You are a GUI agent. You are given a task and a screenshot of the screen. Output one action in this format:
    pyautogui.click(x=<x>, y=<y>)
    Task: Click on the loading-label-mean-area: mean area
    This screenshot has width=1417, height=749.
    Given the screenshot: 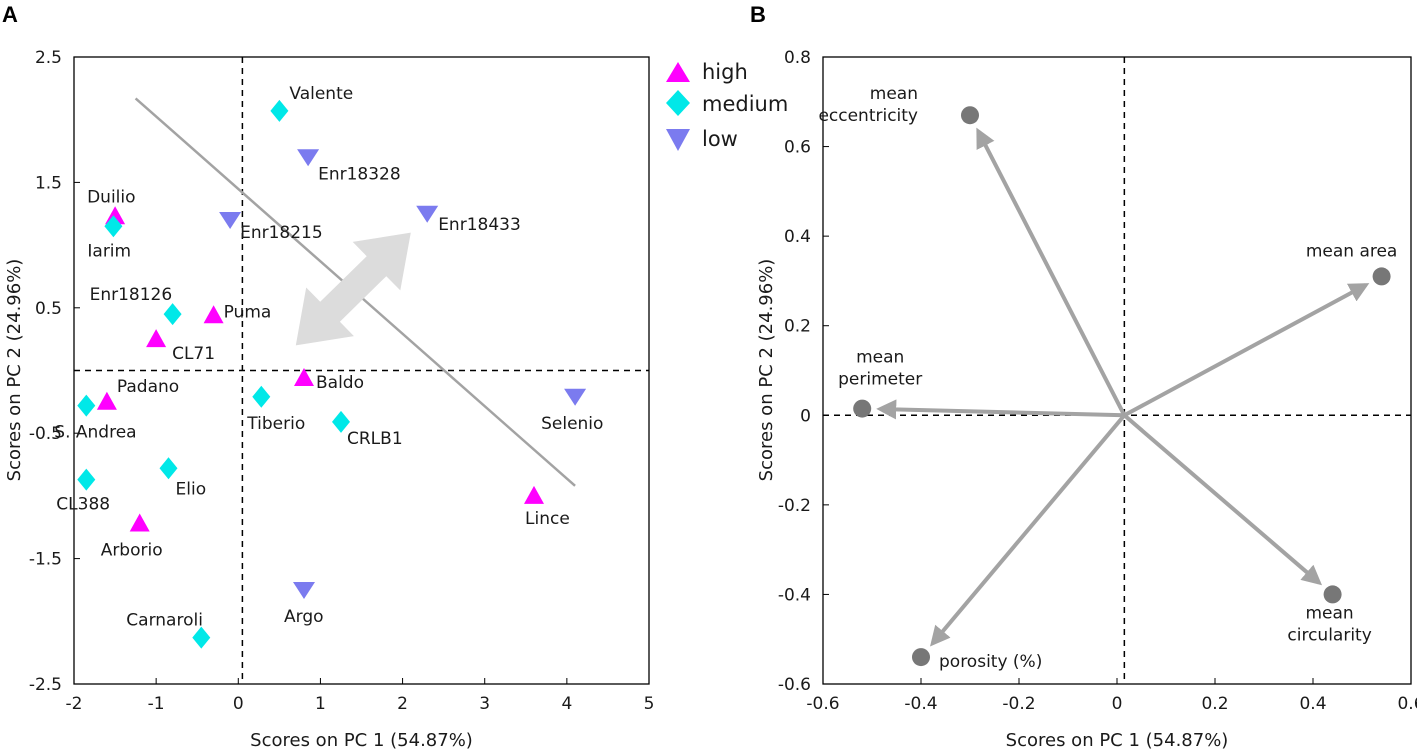 What is the action you would take?
    pyautogui.click(x=1352, y=251)
    